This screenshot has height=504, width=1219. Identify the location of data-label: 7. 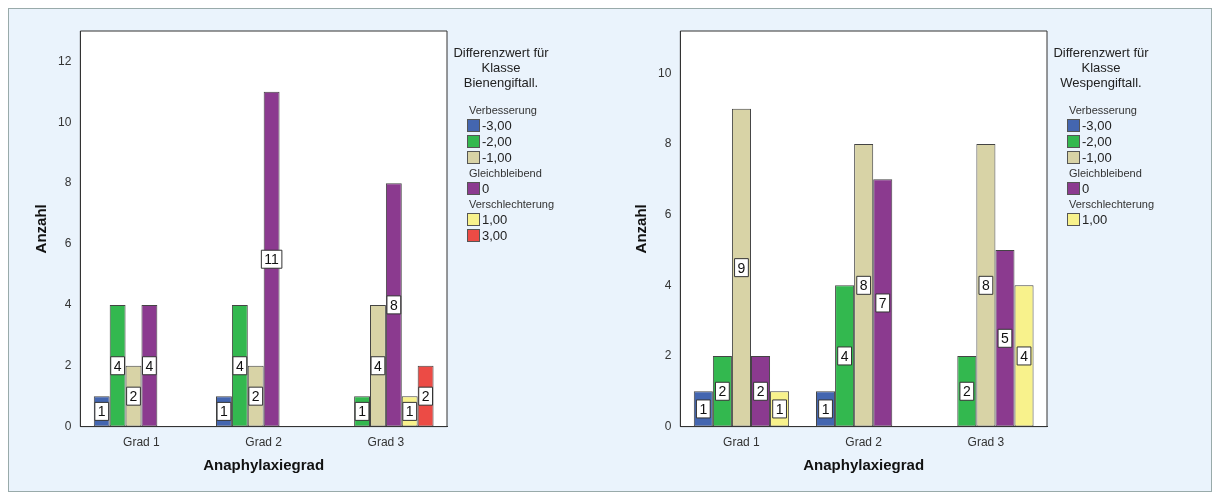
(882, 302).